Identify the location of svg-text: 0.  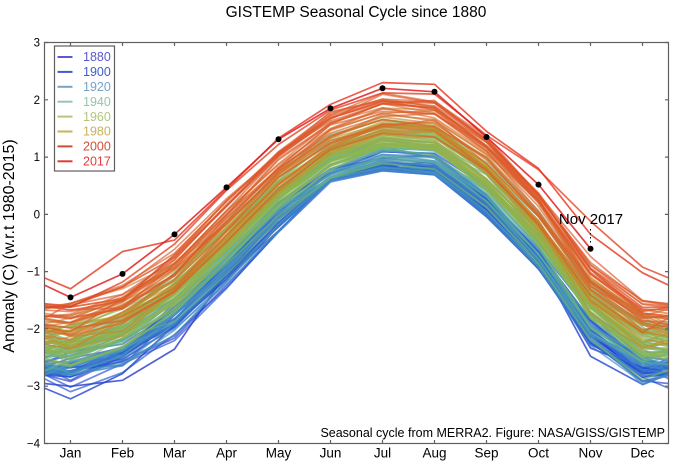
(37, 215).